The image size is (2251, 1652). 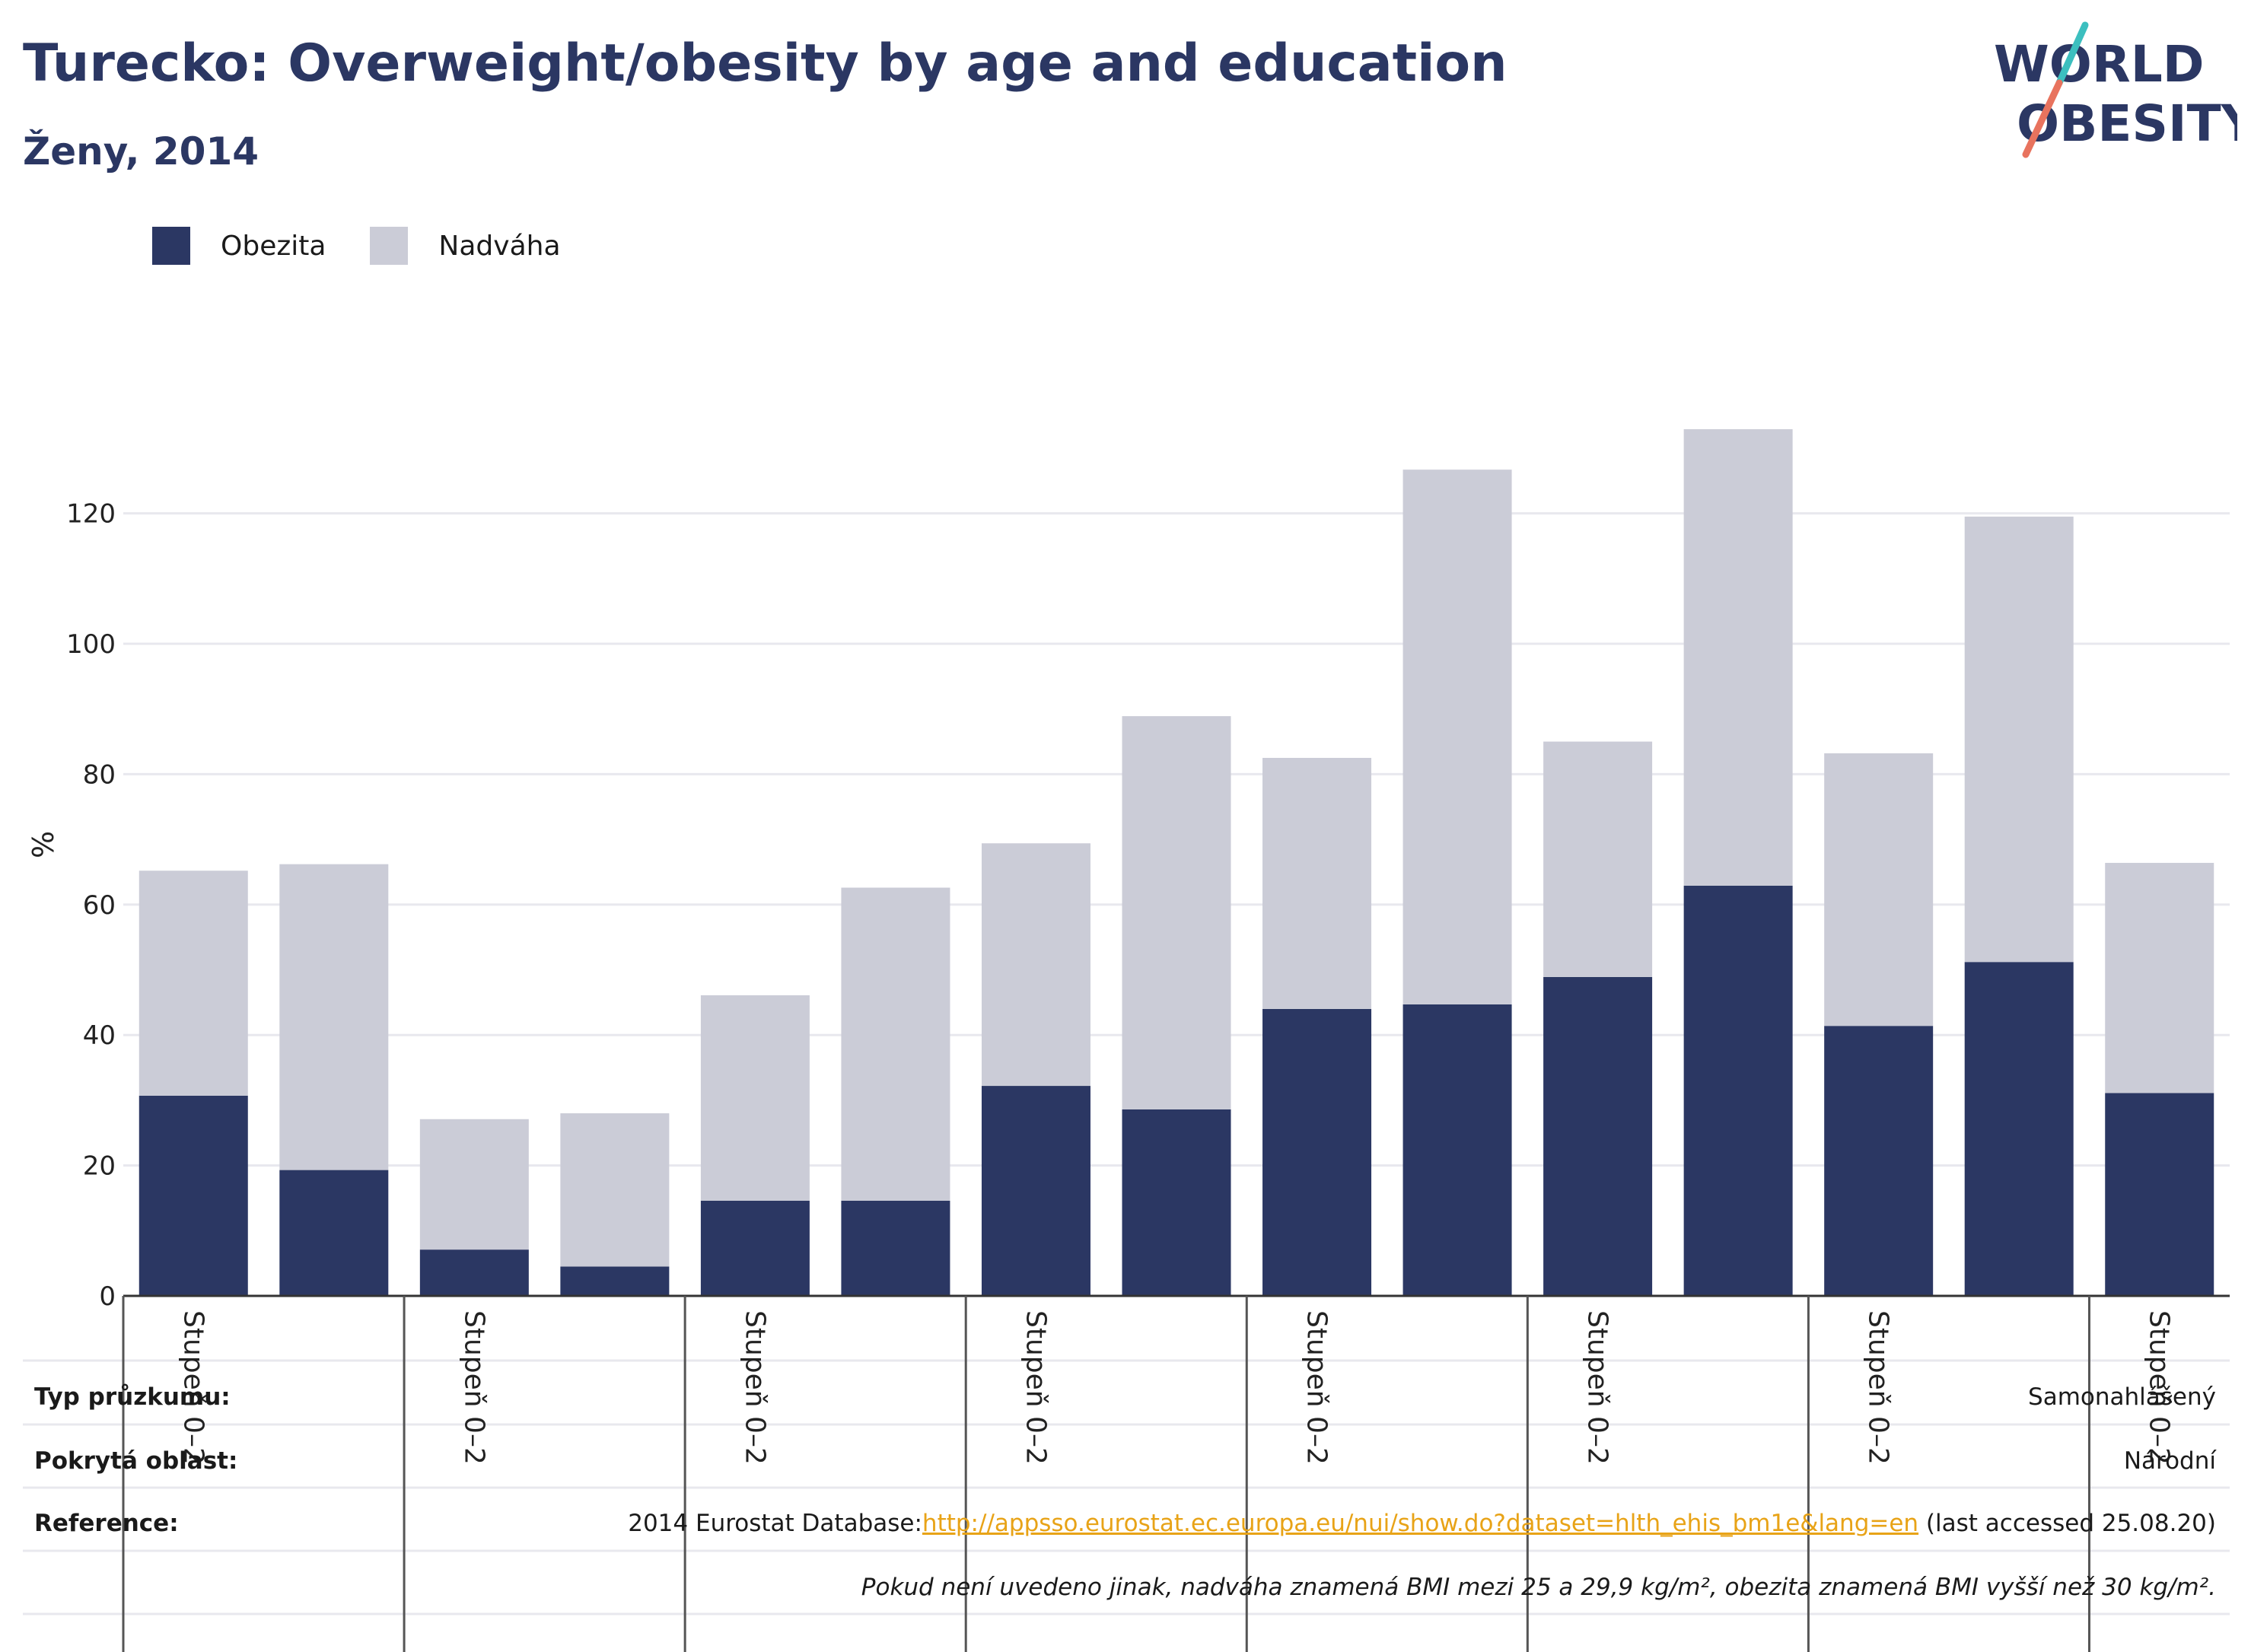 What do you see at coordinates (106, 1523) in the screenshot?
I see `reference-label: Reference:` at bounding box center [106, 1523].